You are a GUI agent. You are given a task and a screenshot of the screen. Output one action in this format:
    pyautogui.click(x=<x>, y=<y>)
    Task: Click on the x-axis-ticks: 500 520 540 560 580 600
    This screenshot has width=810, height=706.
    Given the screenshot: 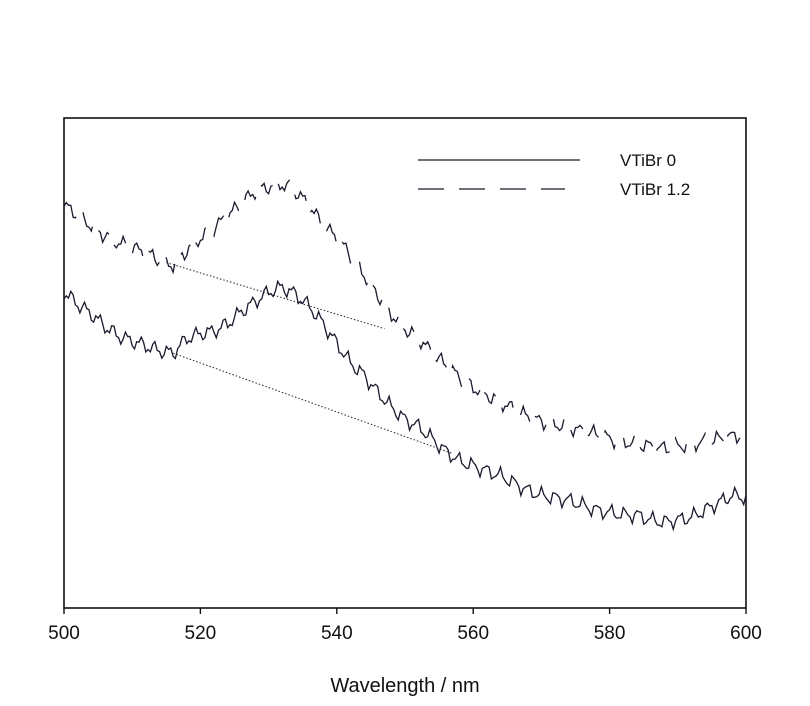 What is the action you would take?
    pyautogui.click(x=405, y=626)
    